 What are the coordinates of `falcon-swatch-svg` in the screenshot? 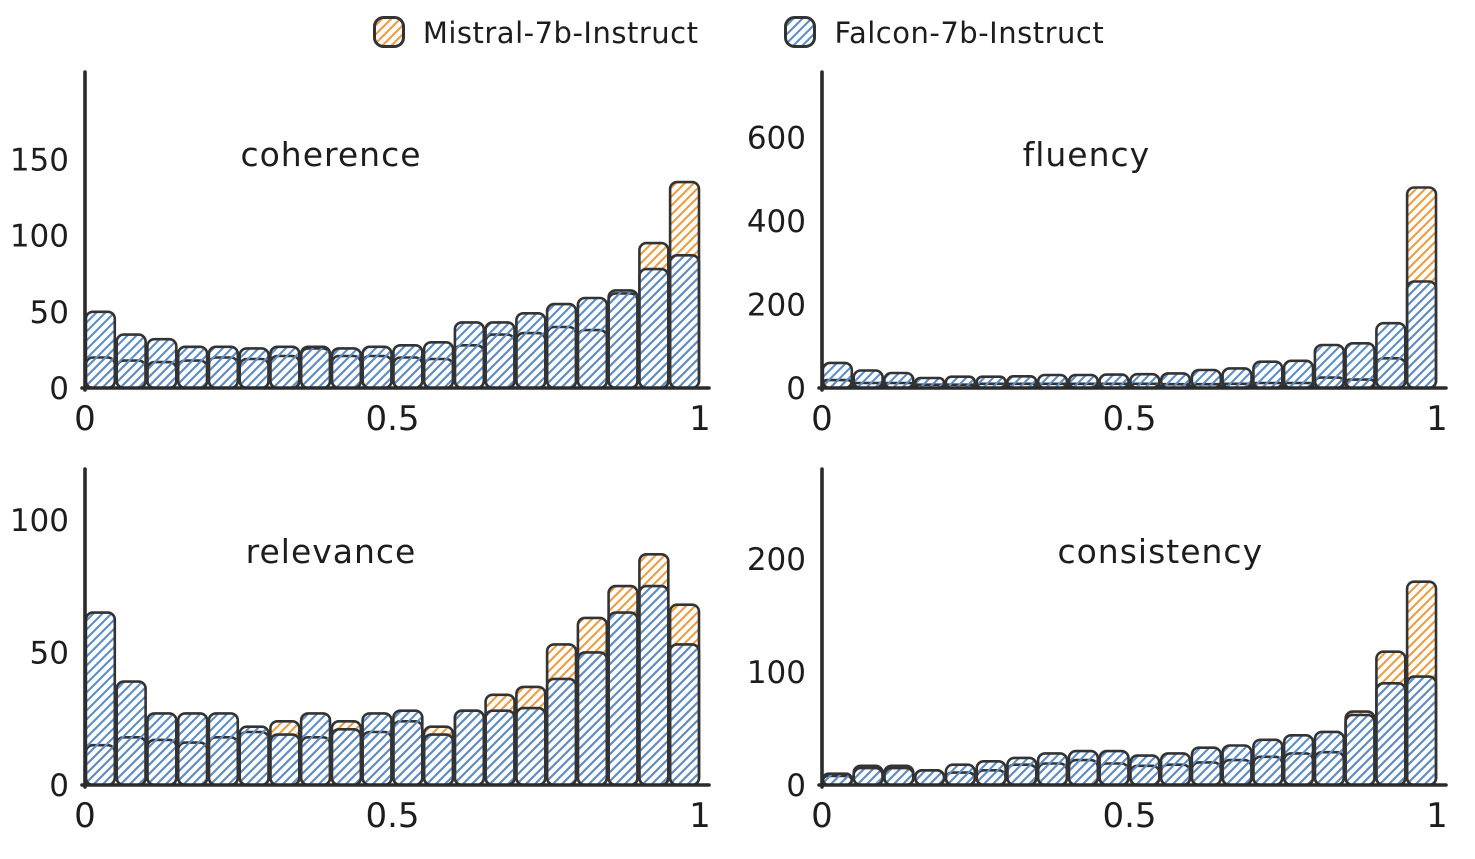 It's located at (800, 32).